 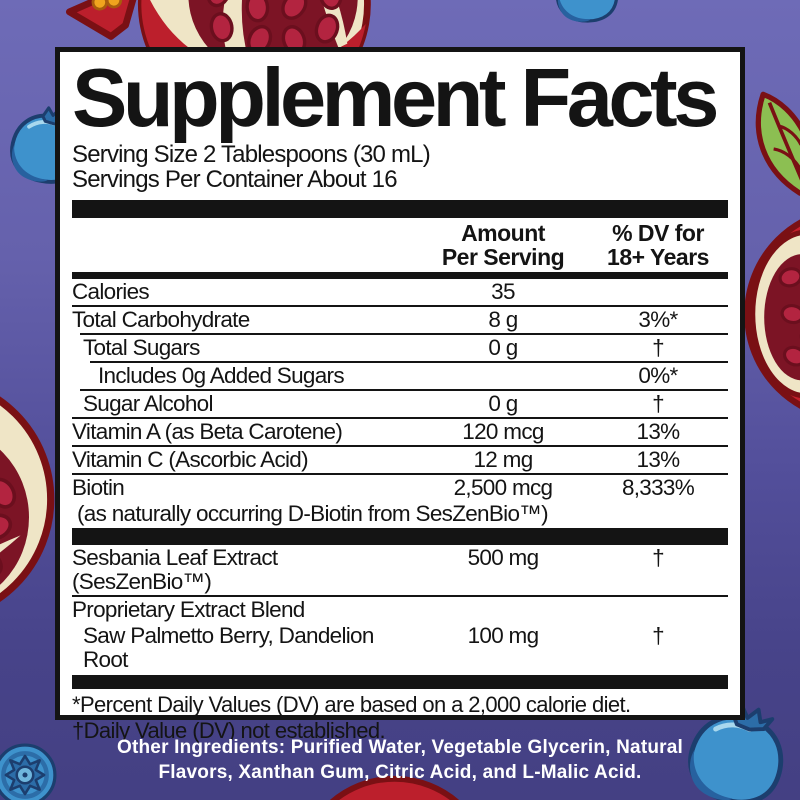 I want to click on nutrient-amount: 120 mcg, so click(x=503, y=431).